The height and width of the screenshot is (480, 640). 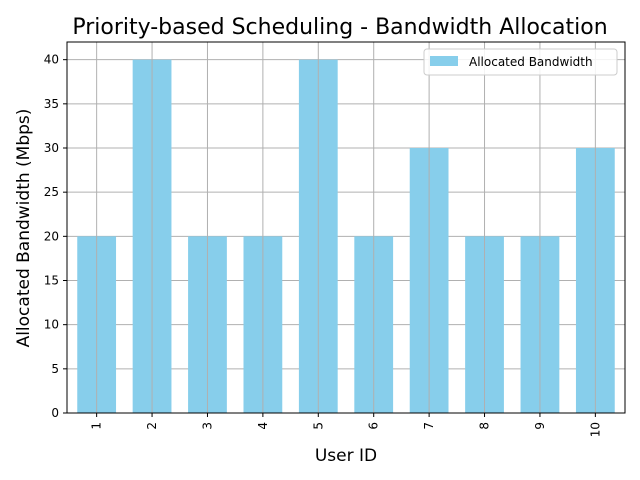 What do you see at coordinates (24, 228) in the screenshot?
I see `y-axis-label: Allocated Bandwidth (Mbps)` at bounding box center [24, 228].